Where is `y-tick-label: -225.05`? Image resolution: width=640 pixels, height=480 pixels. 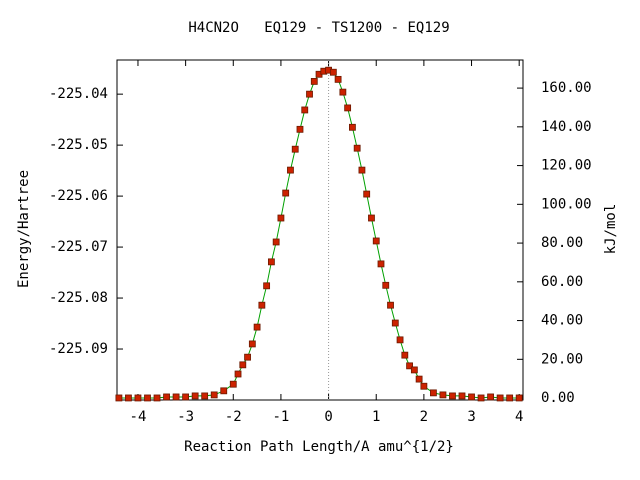 y-tick-label: -225.05 is located at coordinates (78, 145).